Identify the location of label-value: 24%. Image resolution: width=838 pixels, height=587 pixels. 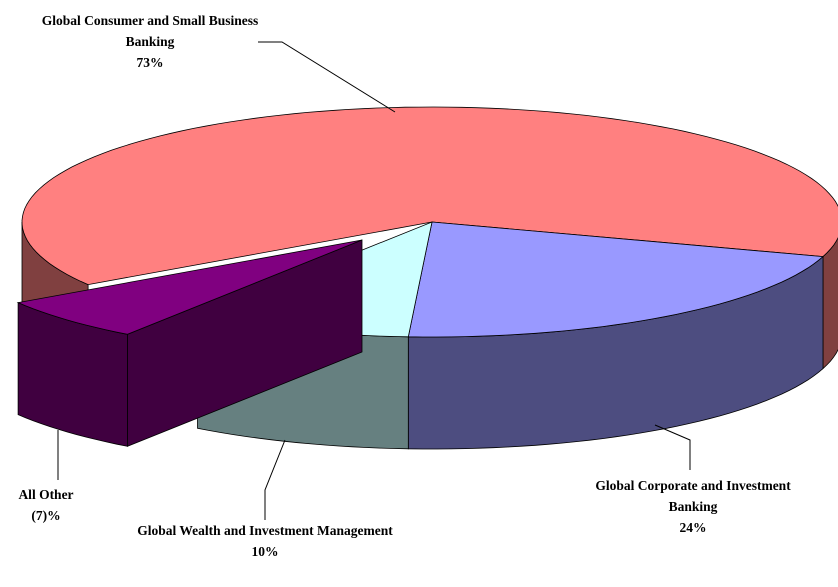
(693, 527).